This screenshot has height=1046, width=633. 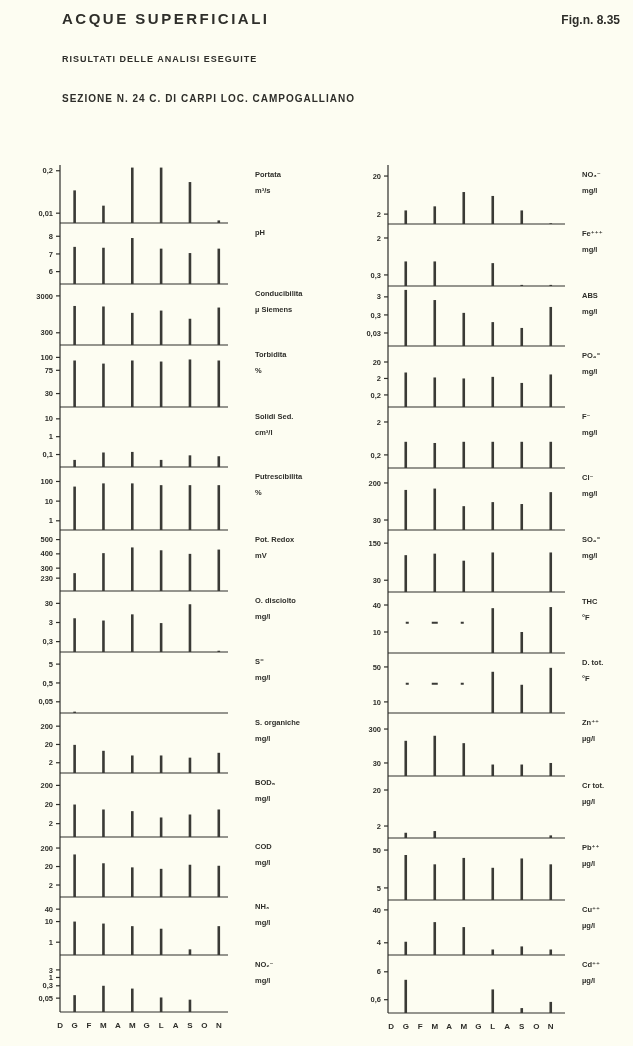 I want to click on text: RISULTATI DELLE ANALISI ESEGUITE, so click(x=160, y=59).